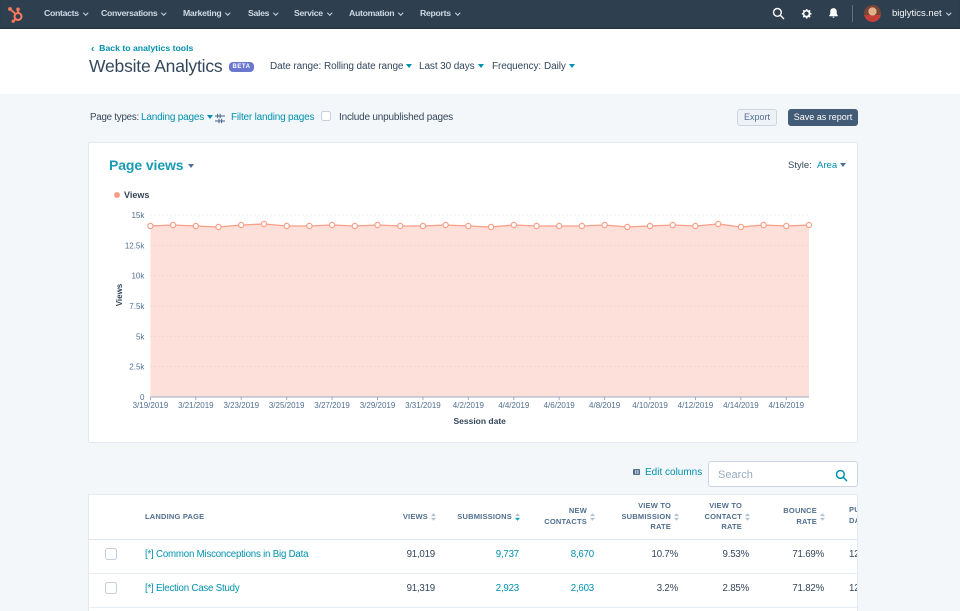 Image resolution: width=960 pixels, height=611 pixels. What do you see at coordinates (469, 405) in the screenshot?
I see `svg-text: 4/2/2019` at bounding box center [469, 405].